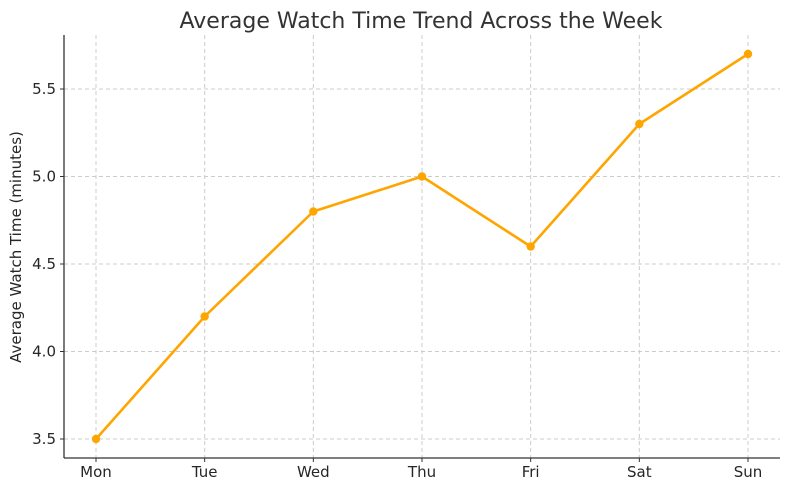  I want to click on y-axis-ticks: 3.5 4.0 4.5 5.0 5.5, so click(48, 264).